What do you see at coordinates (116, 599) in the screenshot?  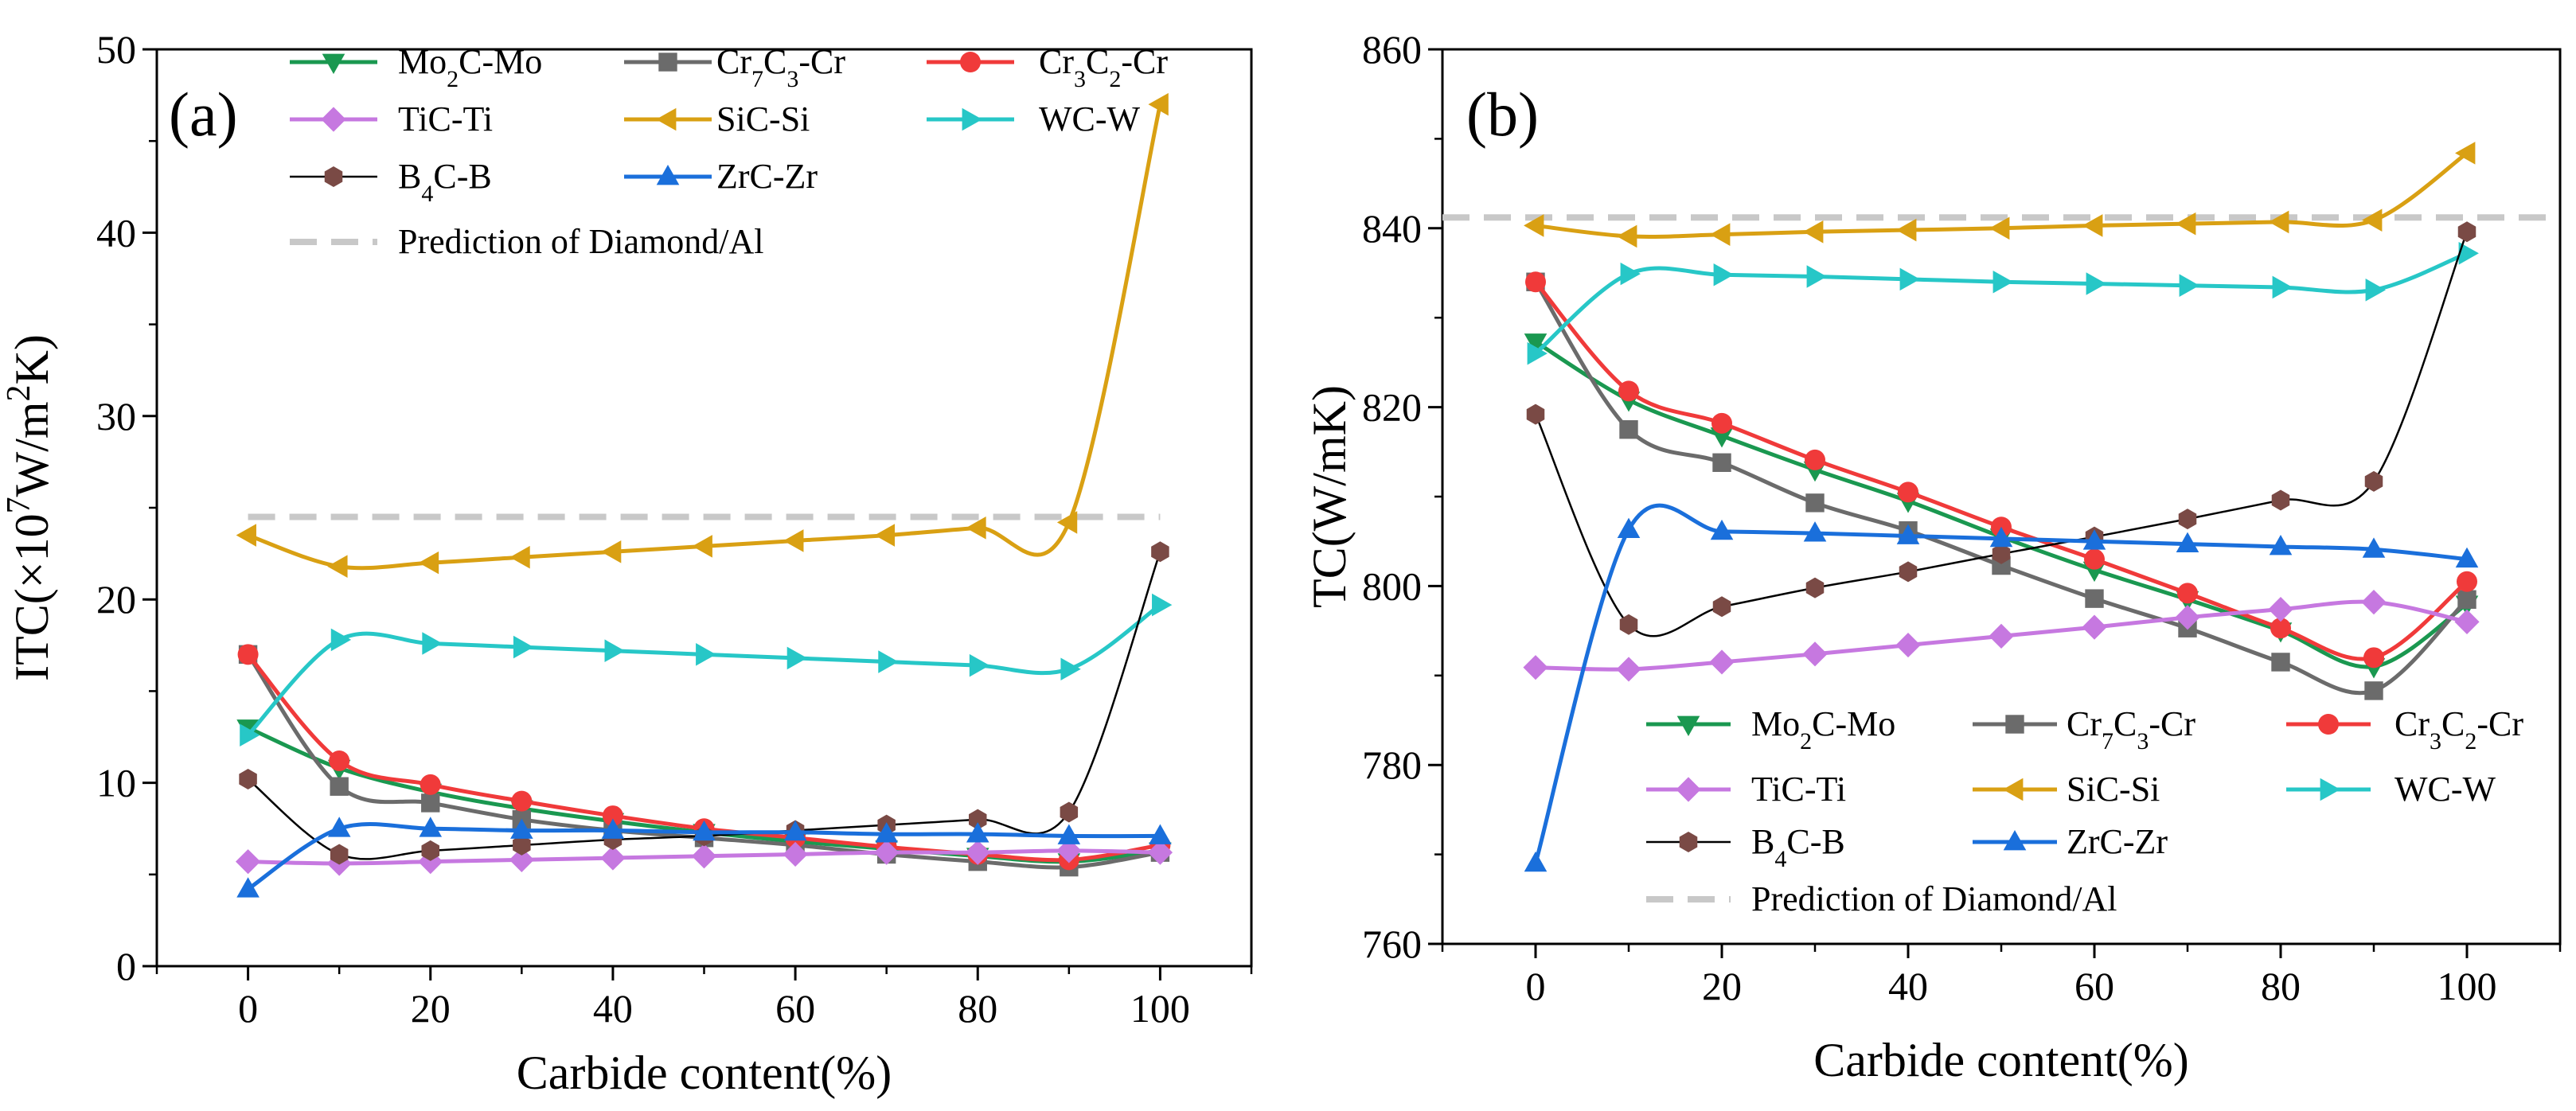 I see `y-tick-label: 20` at bounding box center [116, 599].